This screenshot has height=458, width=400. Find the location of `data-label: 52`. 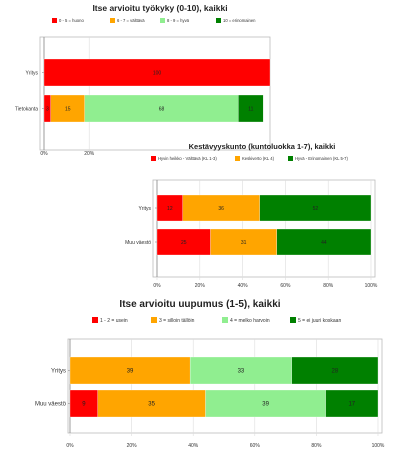

data-label: 52 is located at coordinates (316, 209).